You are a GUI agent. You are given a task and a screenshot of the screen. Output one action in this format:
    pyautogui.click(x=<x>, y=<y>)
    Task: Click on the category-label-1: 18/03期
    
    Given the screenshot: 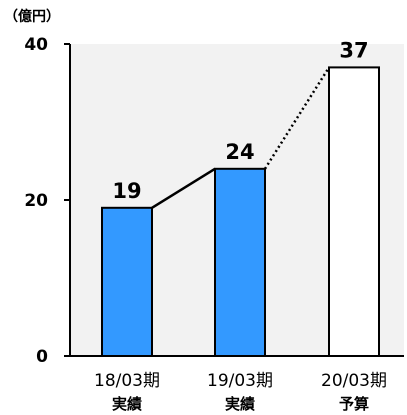 What is the action you would take?
    pyautogui.click(x=127, y=381)
    